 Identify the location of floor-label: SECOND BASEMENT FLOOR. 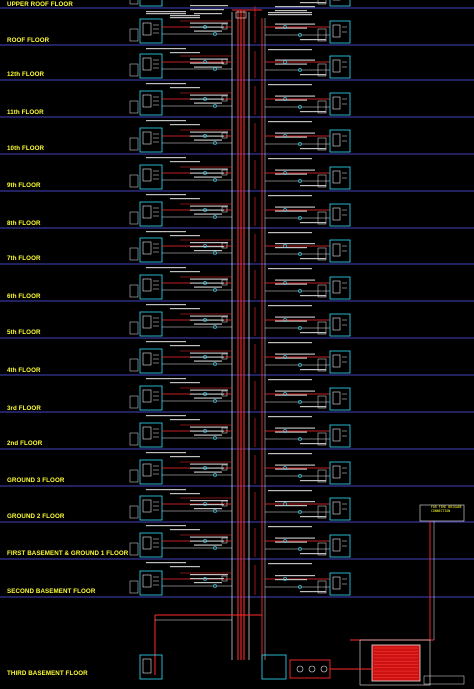
(51, 591).